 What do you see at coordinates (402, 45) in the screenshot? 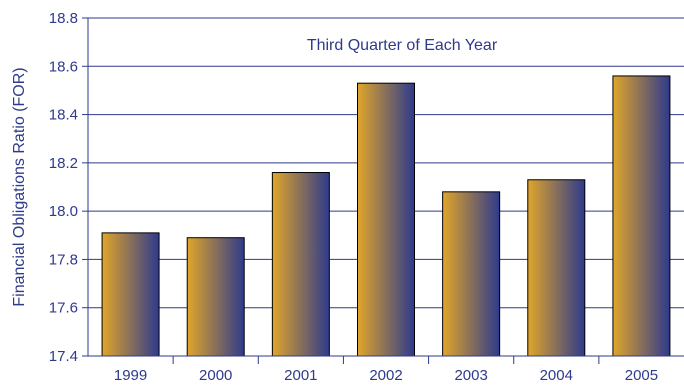
I see `chart-annotation: Third Quarter of Each Year` at bounding box center [402, 45].